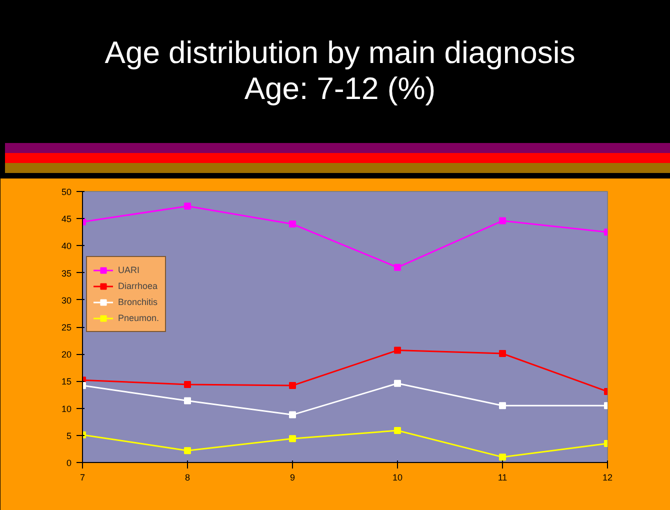 The image size is (670, 510). I want to click on y-tick-label: 25, so click(66, 327).